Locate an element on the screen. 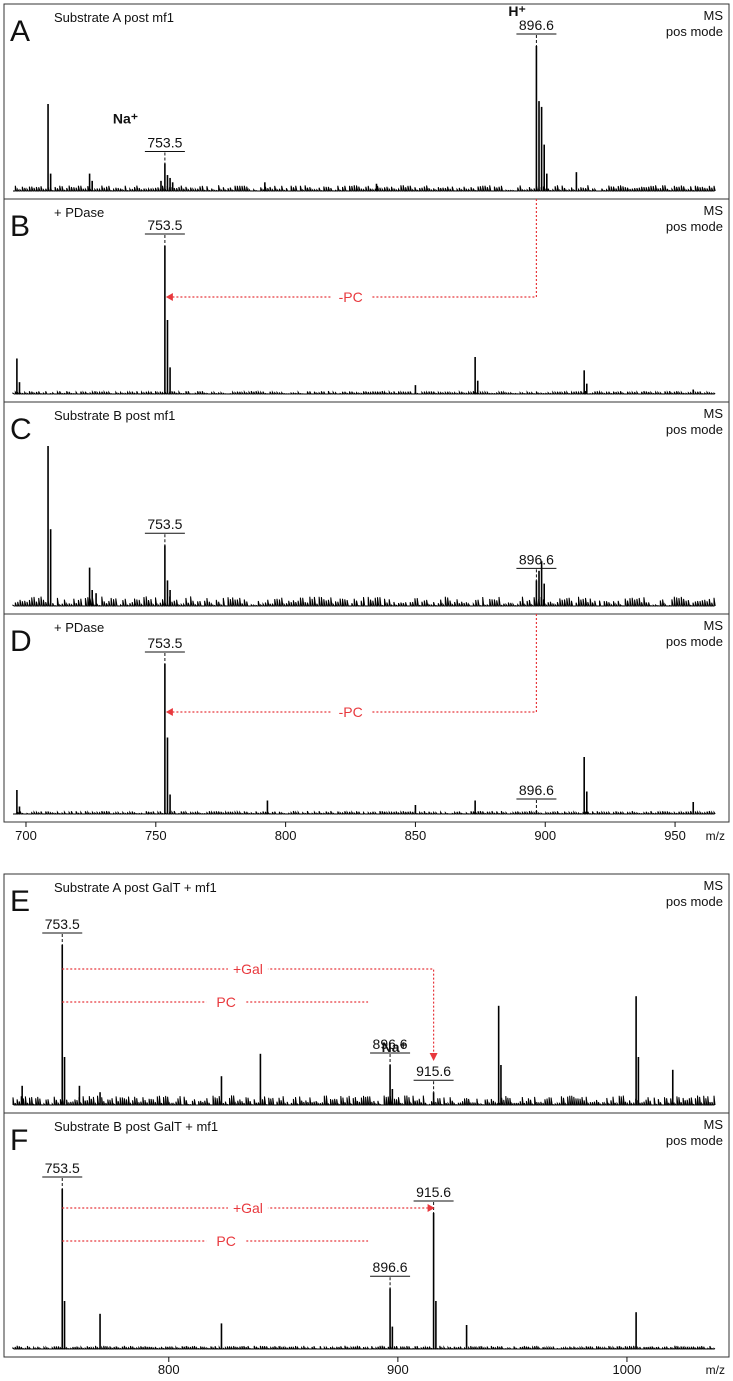 This screenshot has width=733, height=1381. x-tick-label: 700 is located at coordinates (26, 835).